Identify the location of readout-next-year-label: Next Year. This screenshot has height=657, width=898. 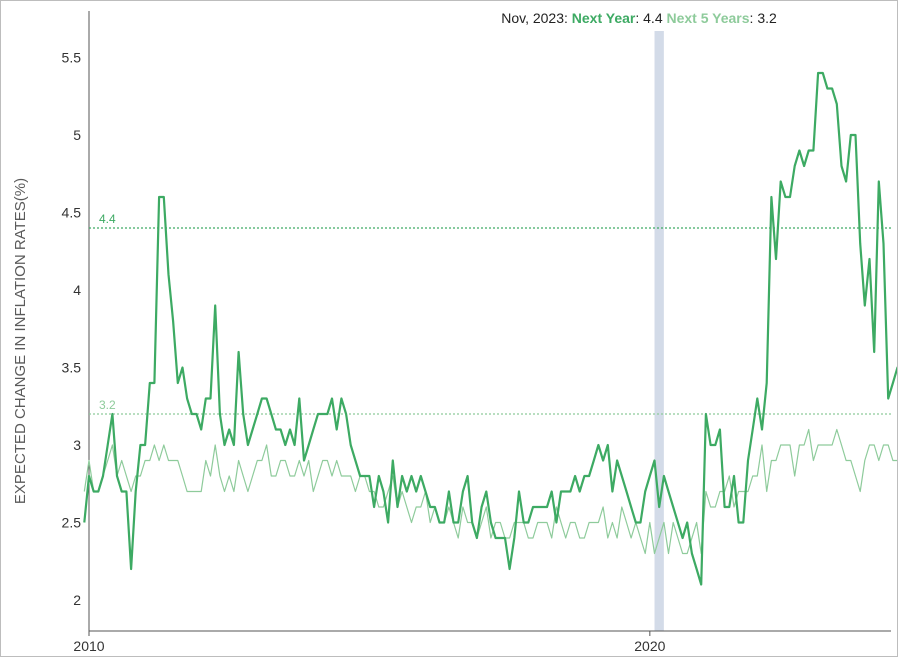
(604, 18).